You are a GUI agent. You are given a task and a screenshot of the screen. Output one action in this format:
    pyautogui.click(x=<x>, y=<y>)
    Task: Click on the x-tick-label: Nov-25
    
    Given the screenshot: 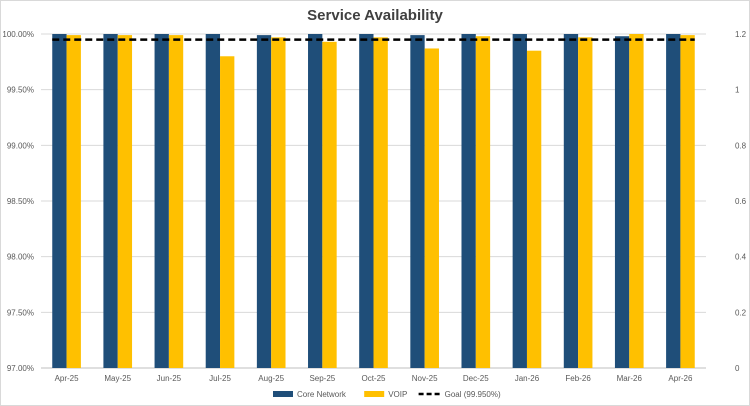 What is the action you would take?
    pyautogui.click(x=425, y=378)
    